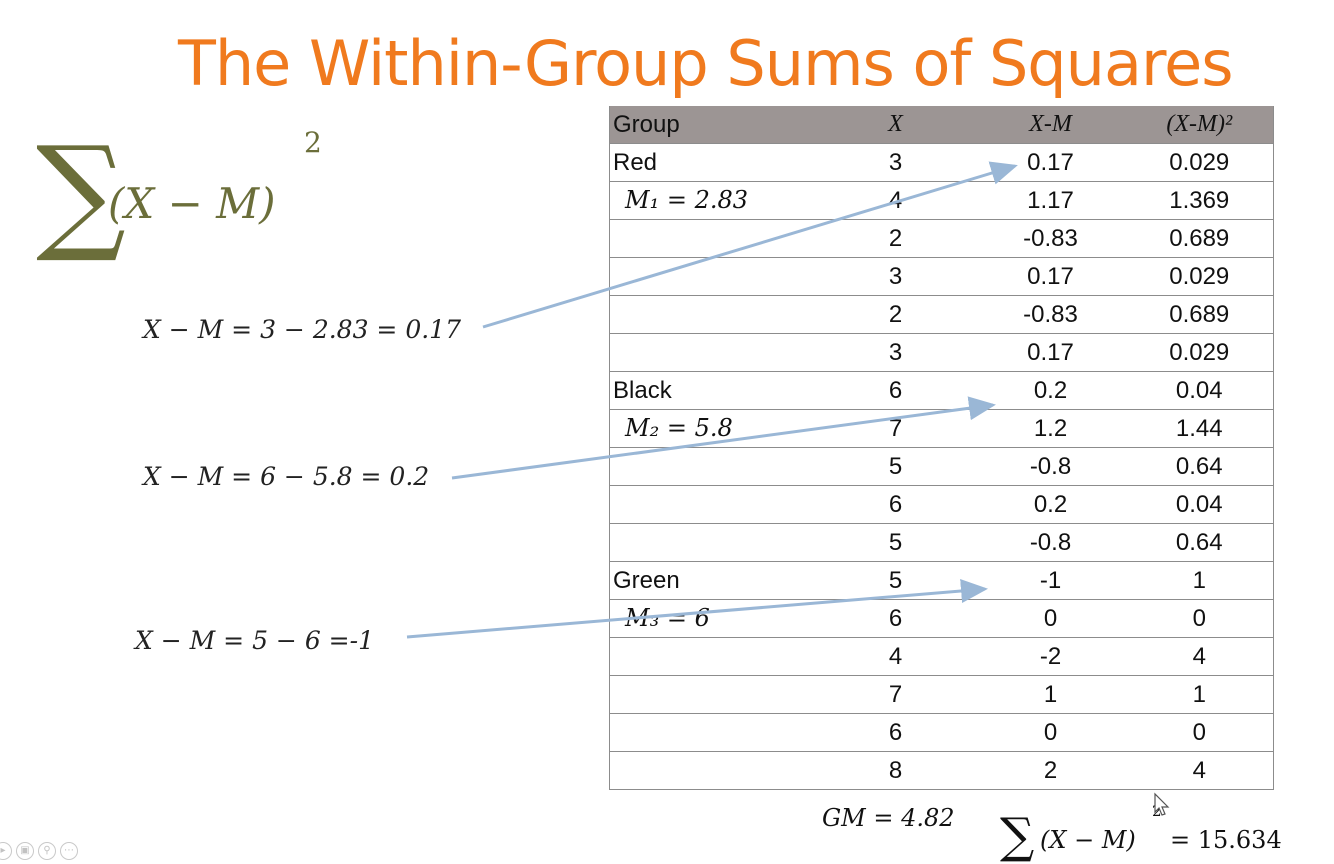 This screenshot has height=864, width=1334. Describe the element at coordinates (1050, 125) in the screenshot. I see `header-x-minus-m: X-M` at that location.